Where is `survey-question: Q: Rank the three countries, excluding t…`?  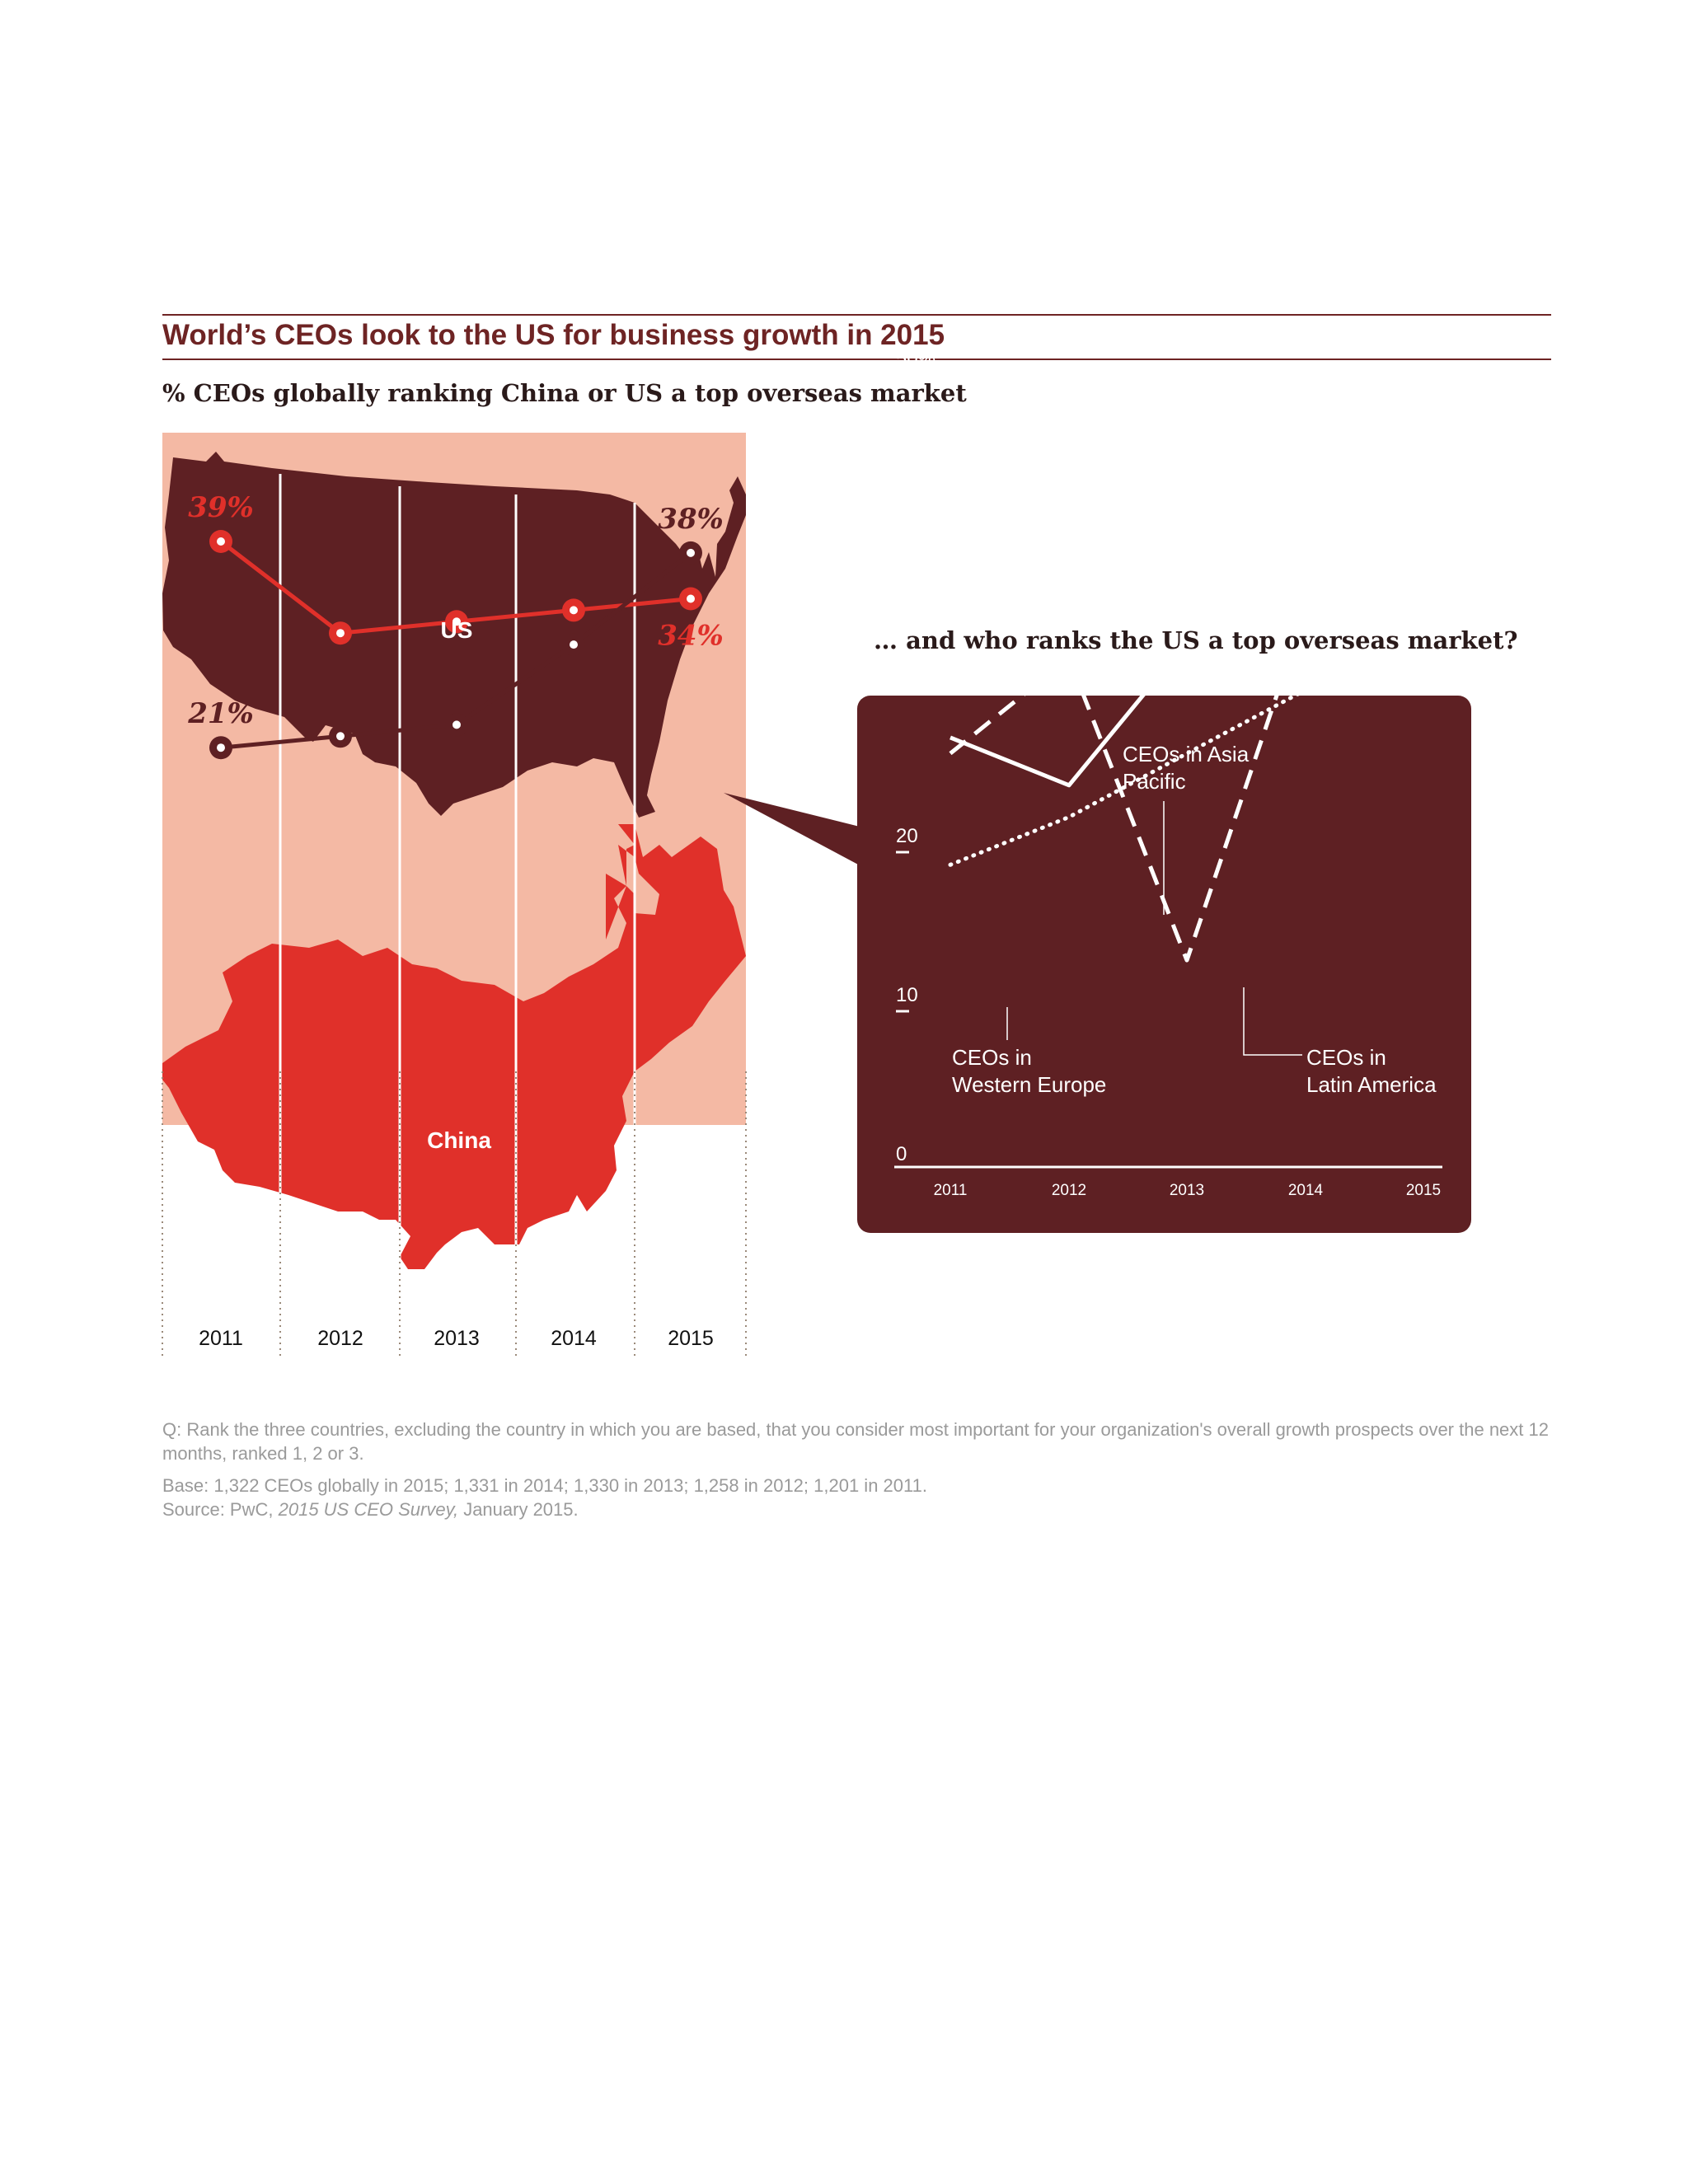
survey-question: Q: Rank the three countries, excluding t… is located at coordinates (855, 1441).